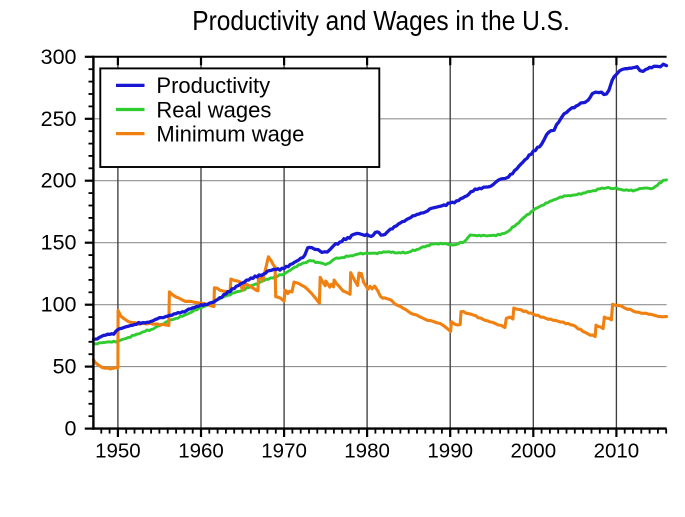 The height and width of the screenshot is (517, 685). I want to click on svg-text: 50, so click(65, 367).